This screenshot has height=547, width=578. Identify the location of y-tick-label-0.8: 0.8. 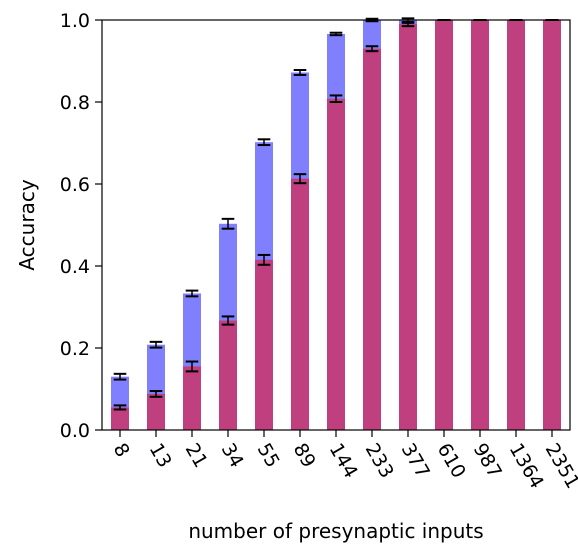
(75, 103).